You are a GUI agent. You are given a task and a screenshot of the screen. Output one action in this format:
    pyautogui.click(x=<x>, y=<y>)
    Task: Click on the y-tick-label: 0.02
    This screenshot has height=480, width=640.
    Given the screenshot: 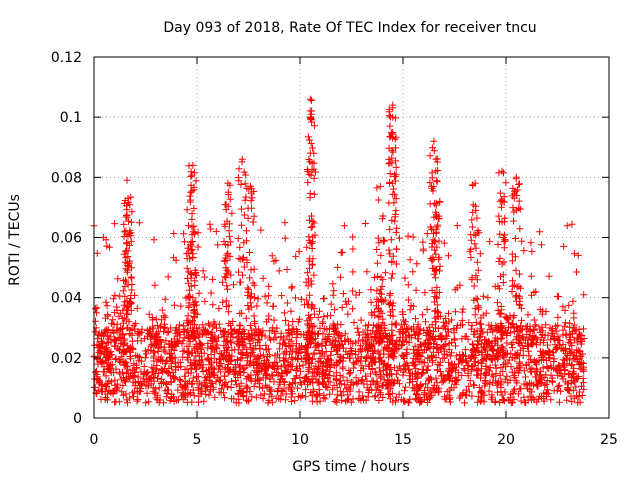 What is the action you would take?
    pyautogui.click(x=66, y=359)
    